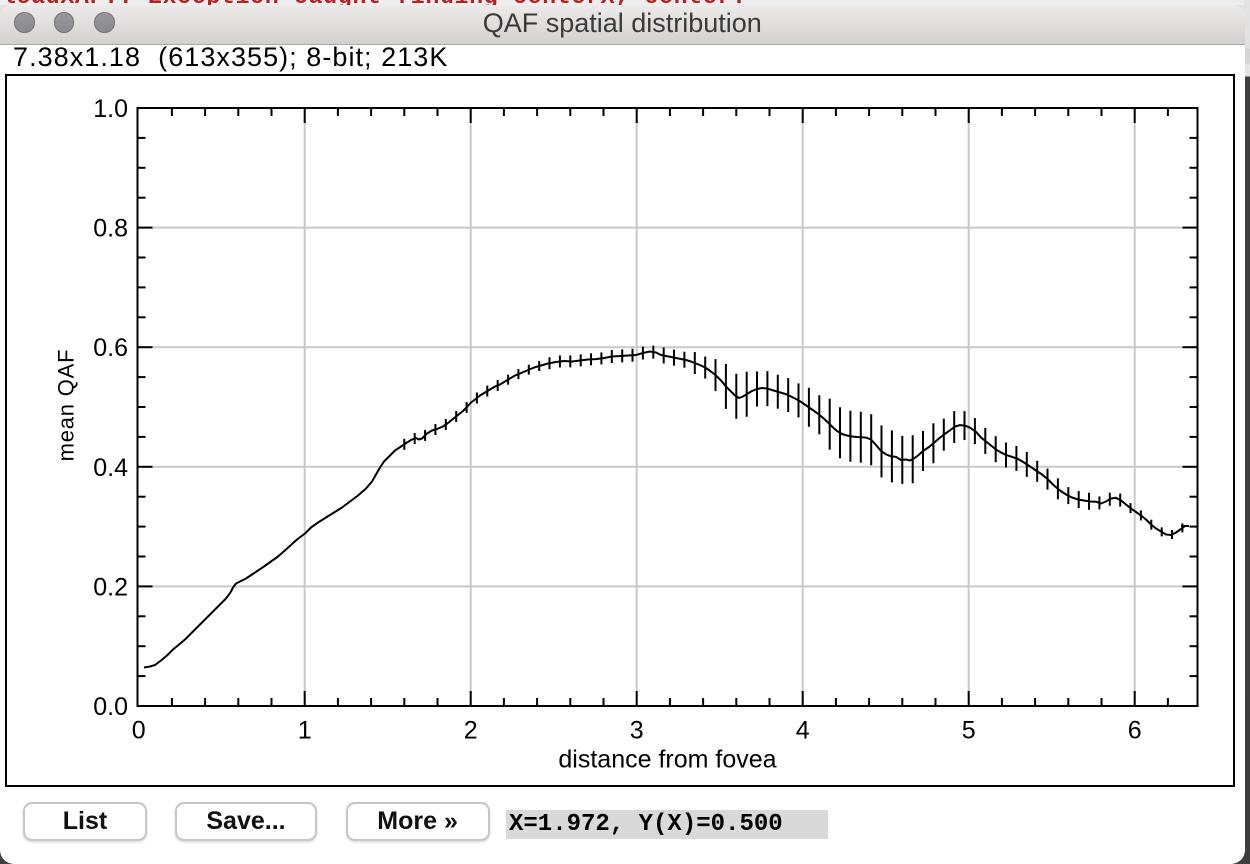 This screenshot has height=864, width=1250. What do you see at coordinates (803, 730) in the screenshot?
I see `svg-text: 4` at bounding box center [803, 730].